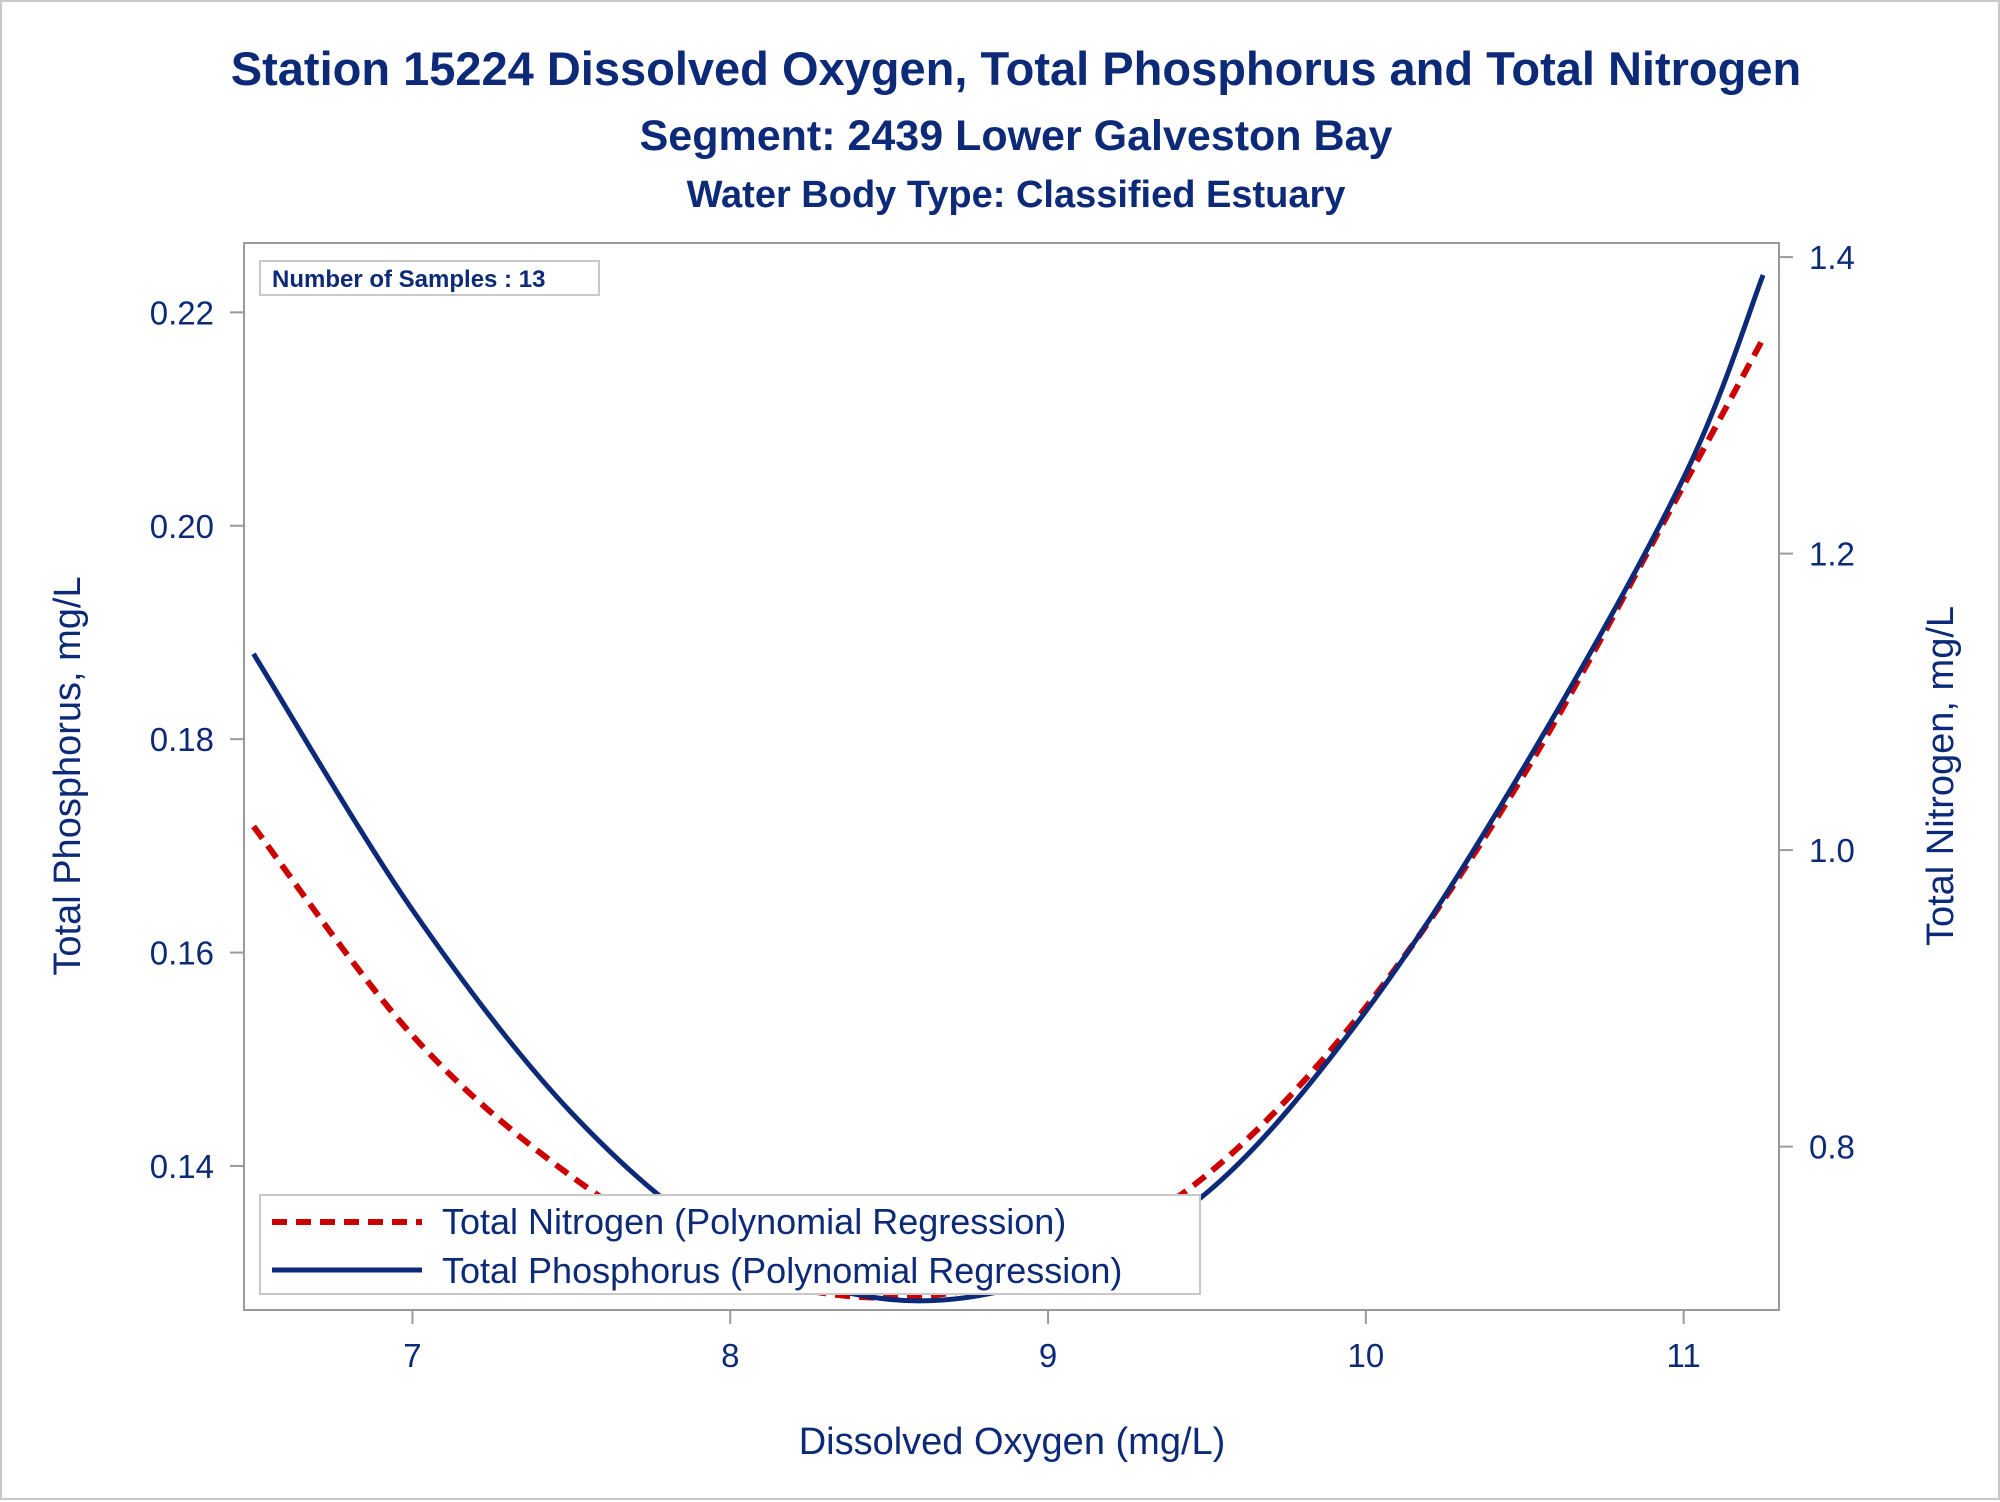 The height and width of the screenshot is (1502, 2000). Describe the element at coordinates (182, 1166) in the screenshot. I see `y-tick-label: 0.14` at that location.